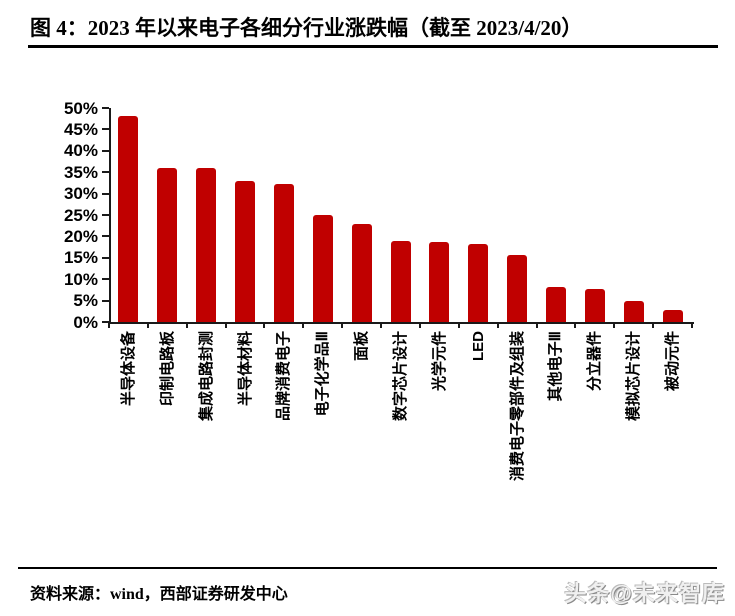 This screenshot has width=735, height=616. I want to click on y-axis-label: 50%, so click(80, 108).